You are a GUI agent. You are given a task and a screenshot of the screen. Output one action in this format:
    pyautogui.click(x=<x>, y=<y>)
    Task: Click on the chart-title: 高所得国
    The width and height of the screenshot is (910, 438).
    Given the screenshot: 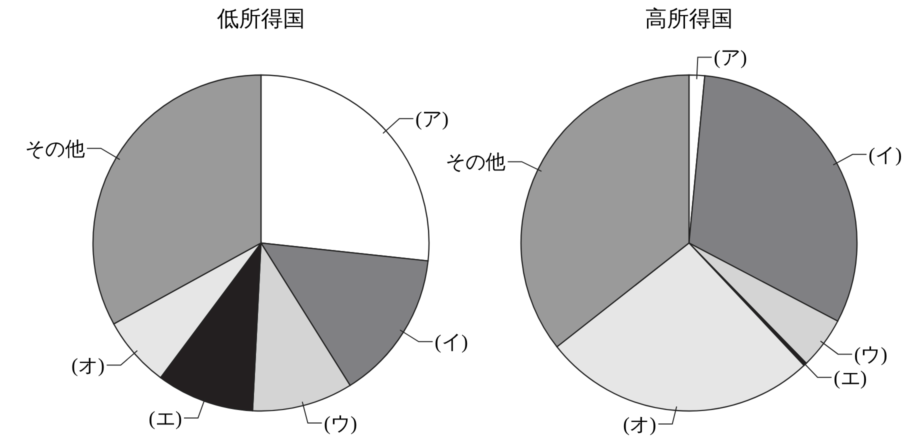 What is the action you would take?
    pyautogui.click(x=689, y=18)
    